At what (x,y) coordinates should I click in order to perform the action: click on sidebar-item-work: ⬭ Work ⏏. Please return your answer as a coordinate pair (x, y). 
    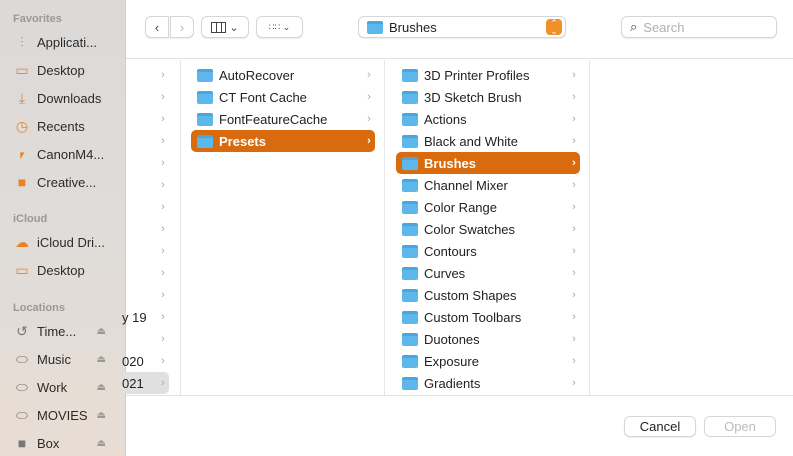
    Looking at the image, I should click on (68, 387).